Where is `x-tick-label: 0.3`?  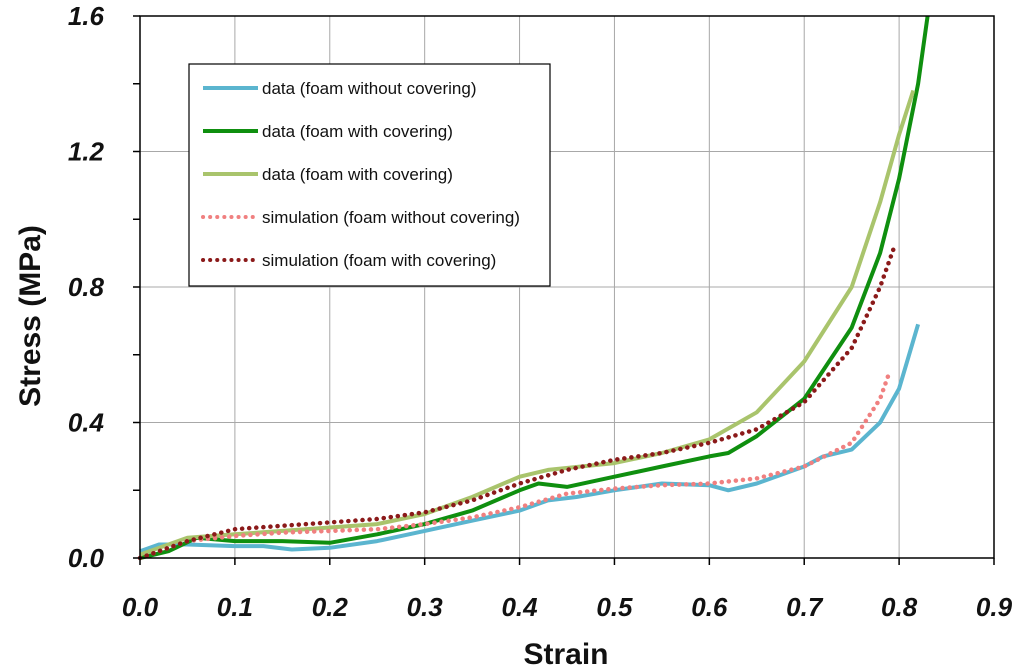 x-tick-label: 0.3 is located at coordinates (425, 607).